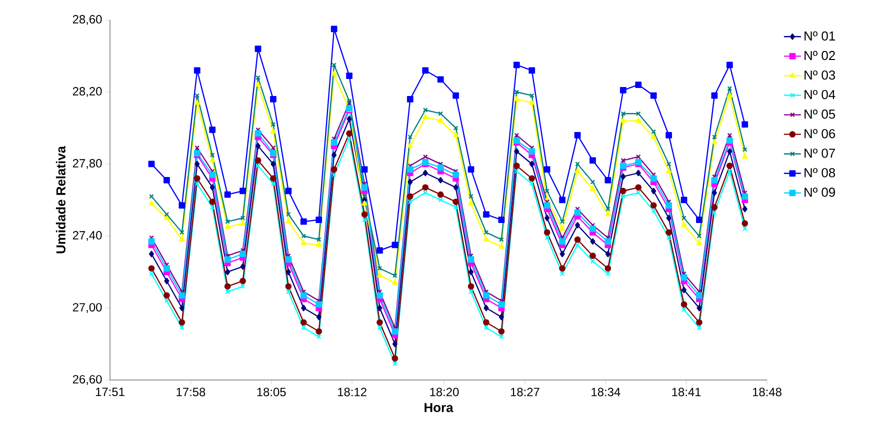 Image resolution: width=885 pixels, height=448 pixels. What do you see at coordinates (87, 92) in the screenshot?
I see `y-tick-label: 28,20` at bounding box center [87, 92].